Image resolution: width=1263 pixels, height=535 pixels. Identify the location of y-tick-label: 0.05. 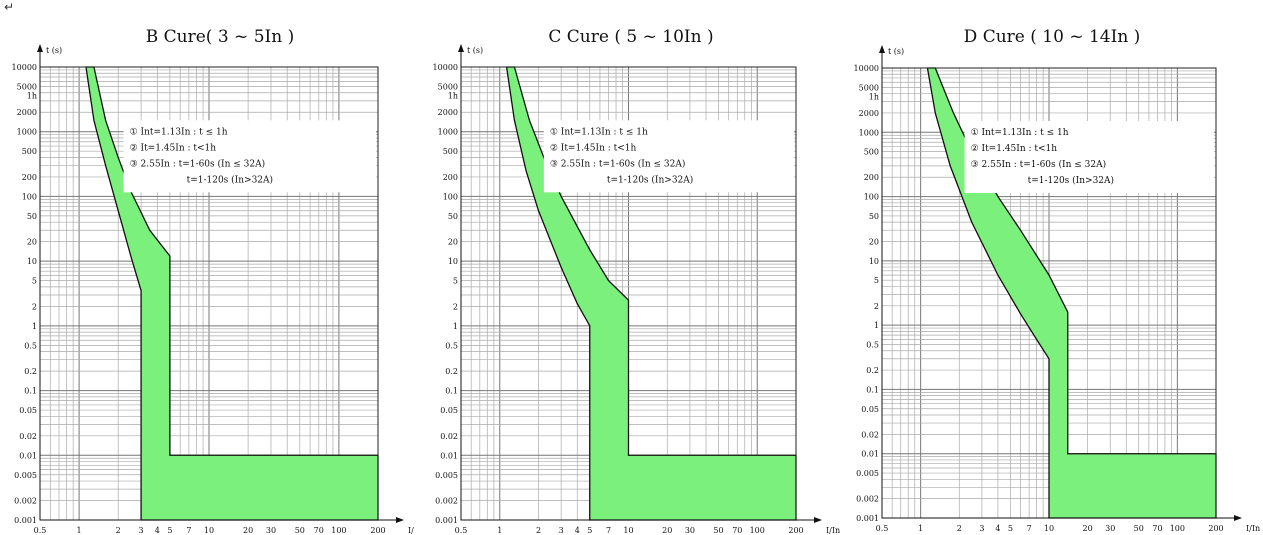
(449, 410).